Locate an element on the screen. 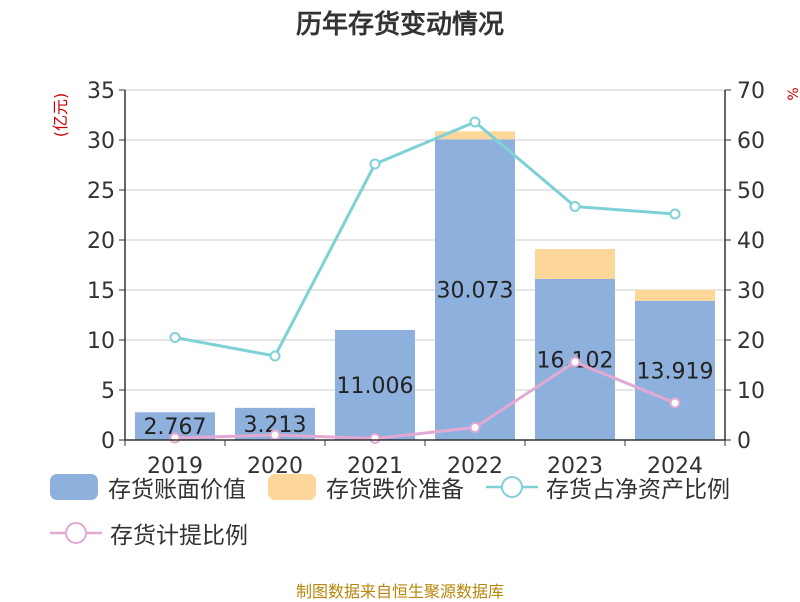 This screenshot has width=800, height=602. legend-label: 存货账面价值 is located at coordinates (177, 490).